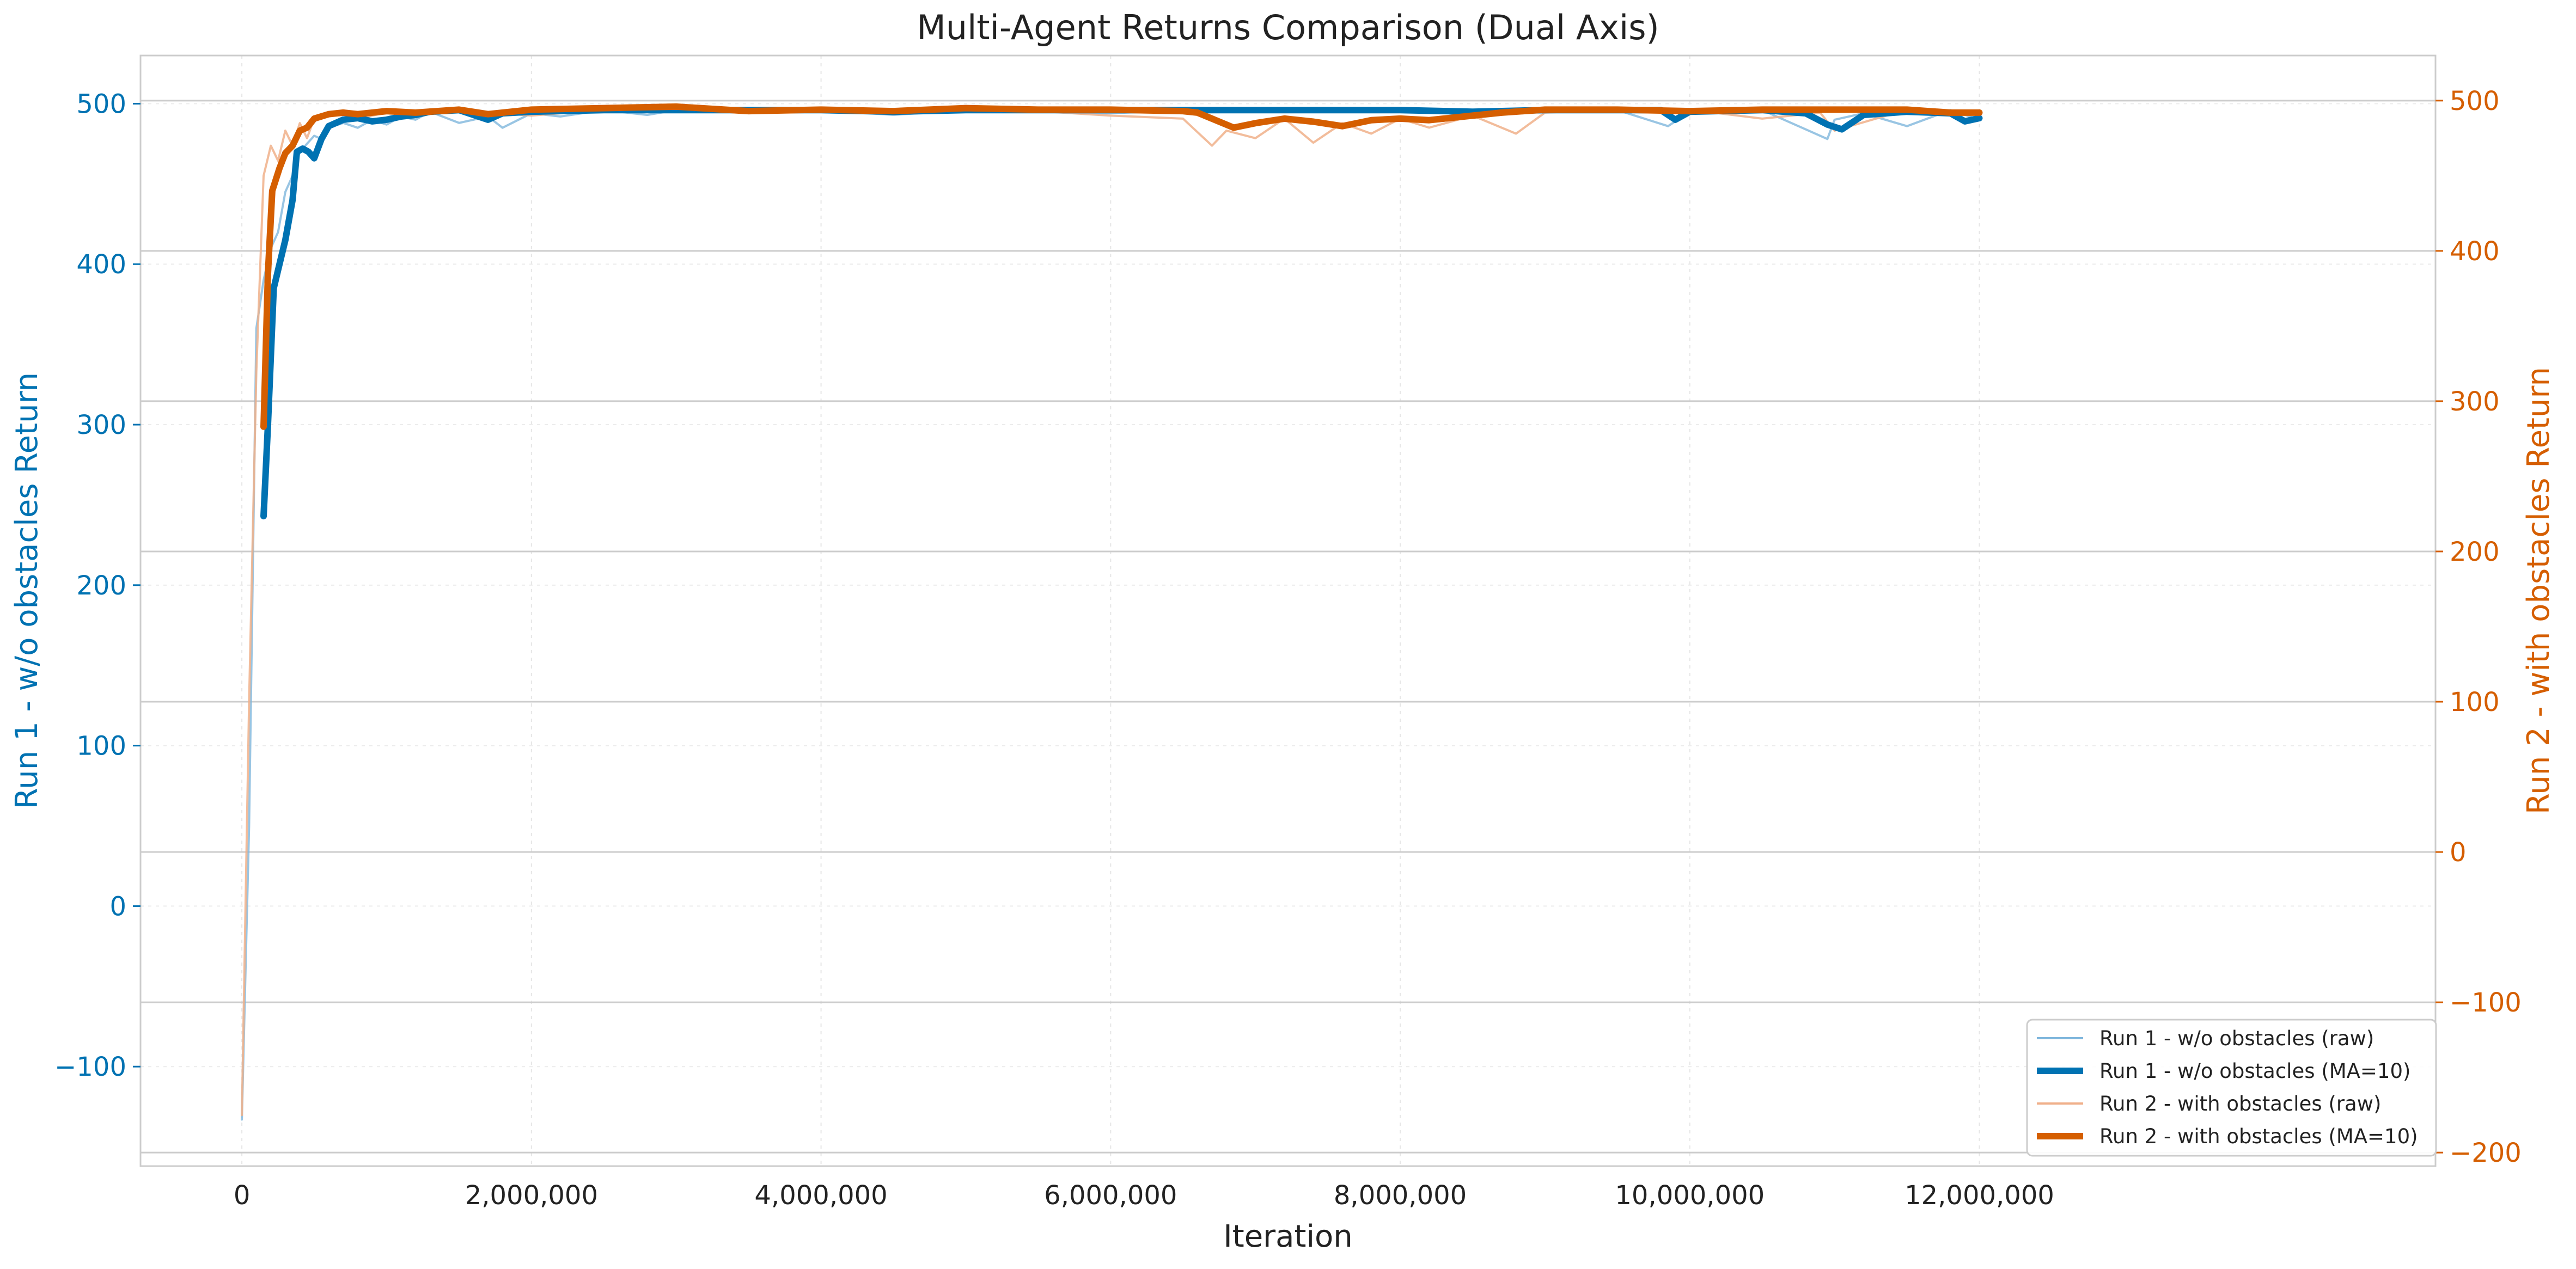  I want to click on x-tick-label: 6,000,000, so click(1110, 1195).